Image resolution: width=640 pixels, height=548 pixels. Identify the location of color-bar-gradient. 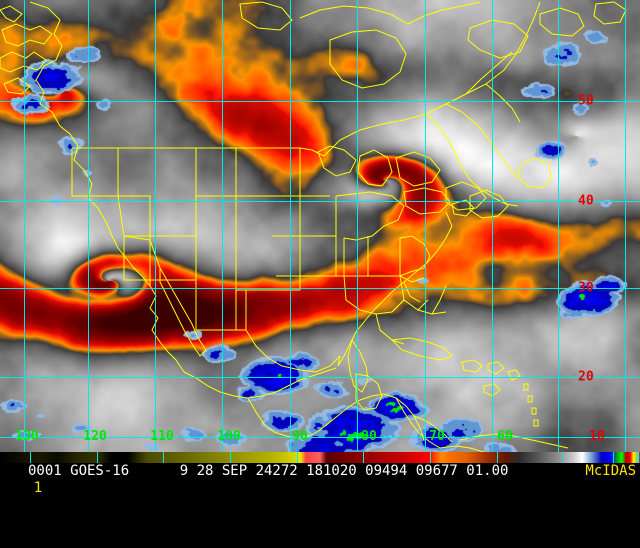
(320, 457).